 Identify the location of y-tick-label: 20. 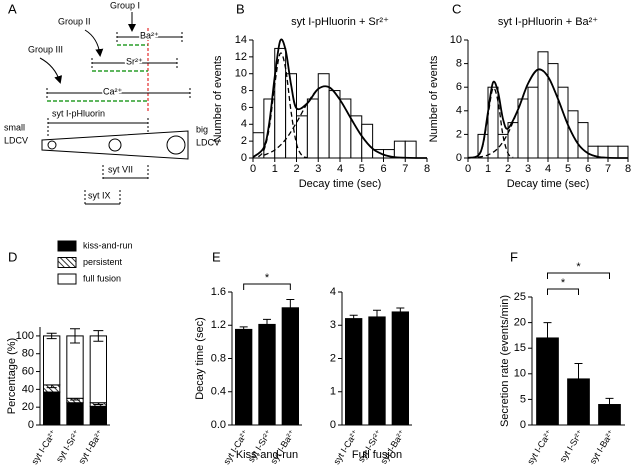
(520, 323).